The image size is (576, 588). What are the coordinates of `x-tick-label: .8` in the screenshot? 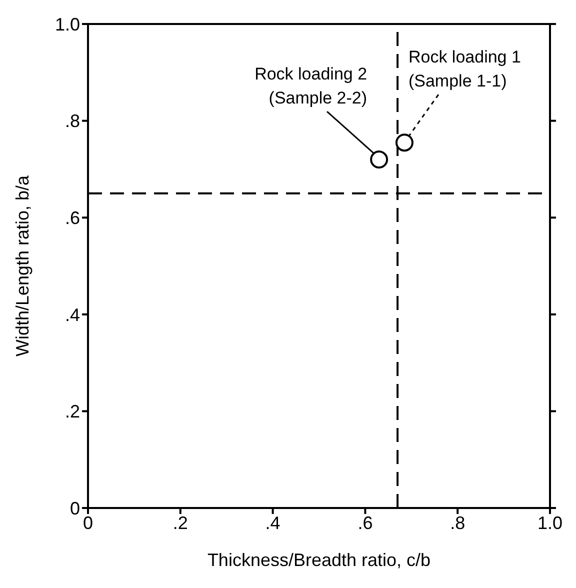 It's located at (458, 522).